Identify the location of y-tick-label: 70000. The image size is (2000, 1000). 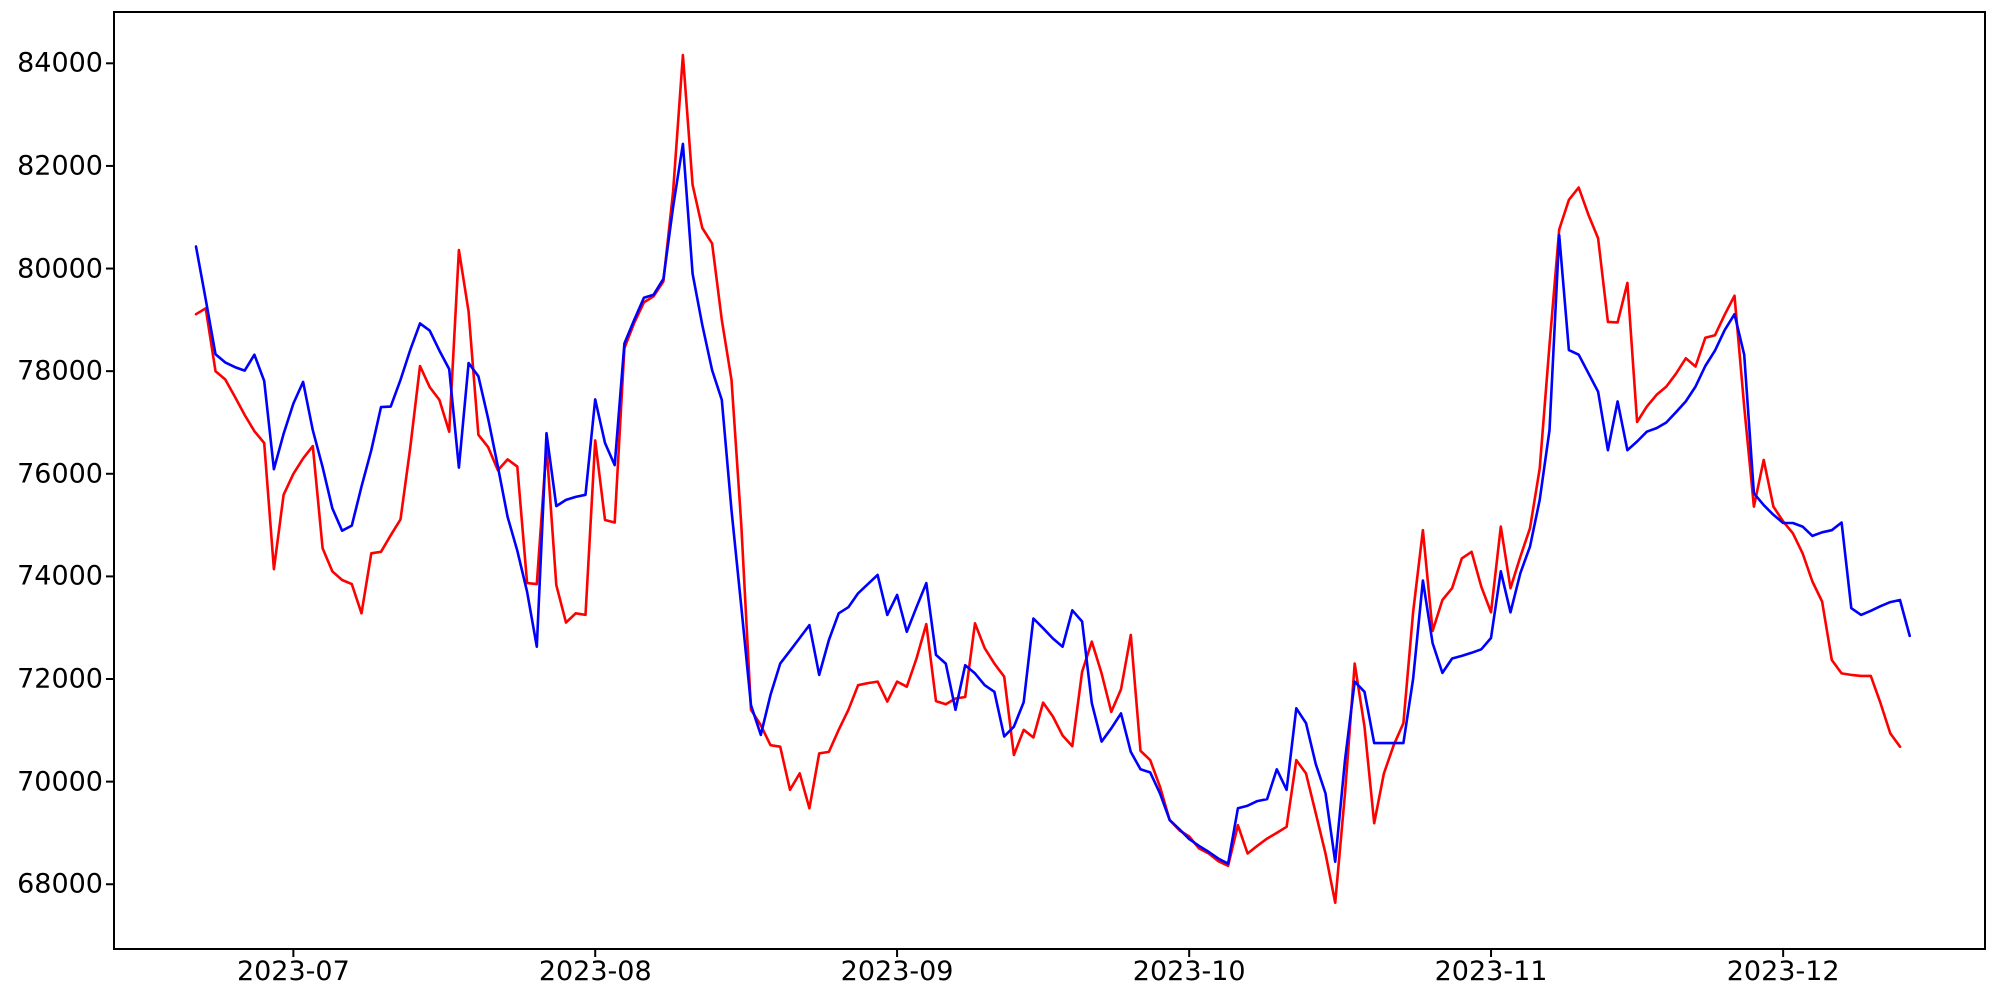
(60, 782).